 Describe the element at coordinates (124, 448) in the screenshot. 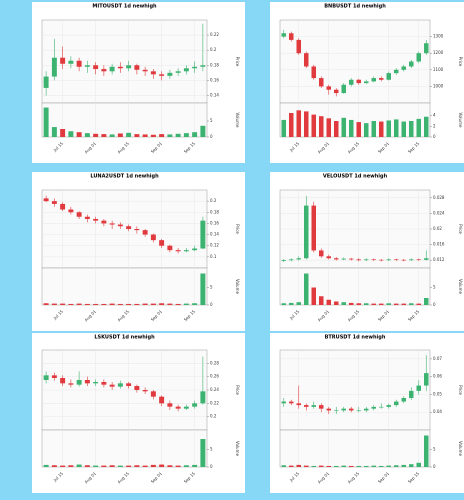

I see `volume-frame` at that location.